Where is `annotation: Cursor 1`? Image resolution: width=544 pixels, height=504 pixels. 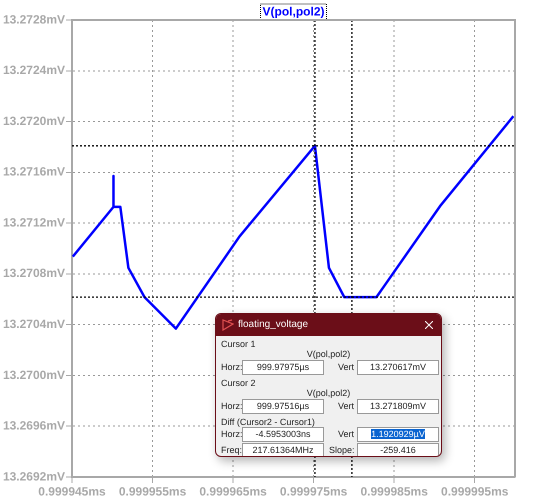 annotation: Cursor 1 is located at coordinates (238, 344).